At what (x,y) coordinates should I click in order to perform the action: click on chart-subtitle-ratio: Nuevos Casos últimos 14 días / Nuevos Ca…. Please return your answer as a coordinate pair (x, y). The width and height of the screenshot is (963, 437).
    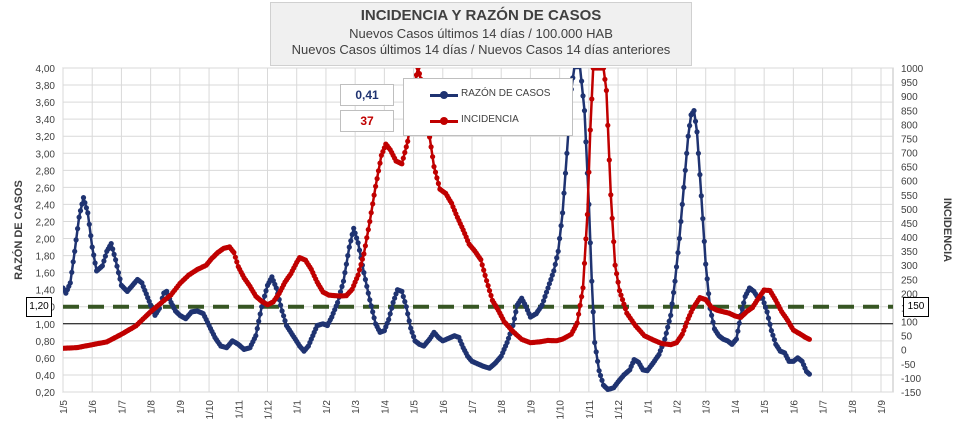
    Looking at the image, I should click on (481, 49).